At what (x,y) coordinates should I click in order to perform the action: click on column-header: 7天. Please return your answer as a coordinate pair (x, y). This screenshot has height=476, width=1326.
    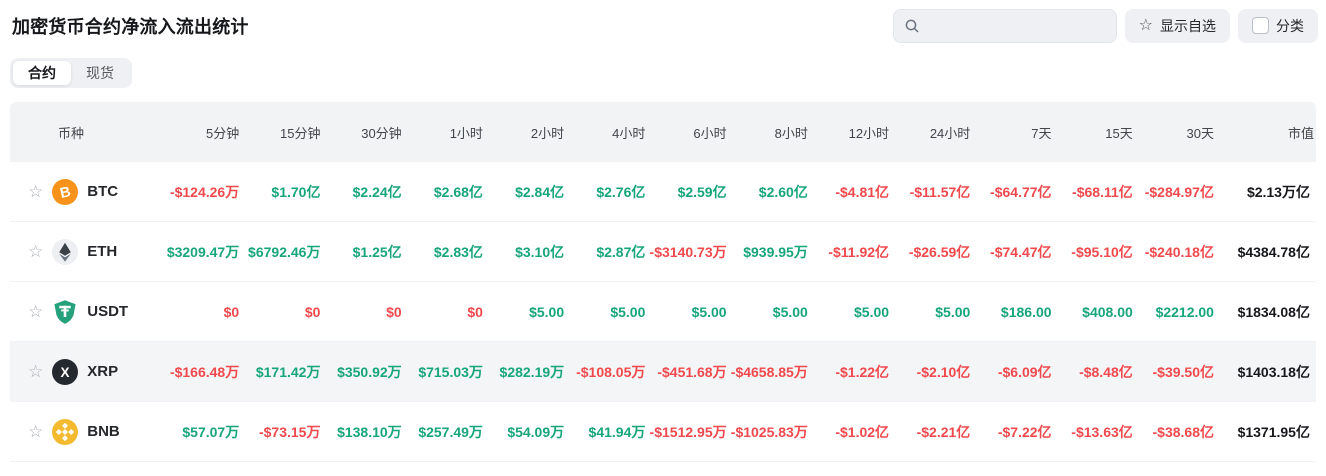
    Looking at the image, I should click on (1041, 133).